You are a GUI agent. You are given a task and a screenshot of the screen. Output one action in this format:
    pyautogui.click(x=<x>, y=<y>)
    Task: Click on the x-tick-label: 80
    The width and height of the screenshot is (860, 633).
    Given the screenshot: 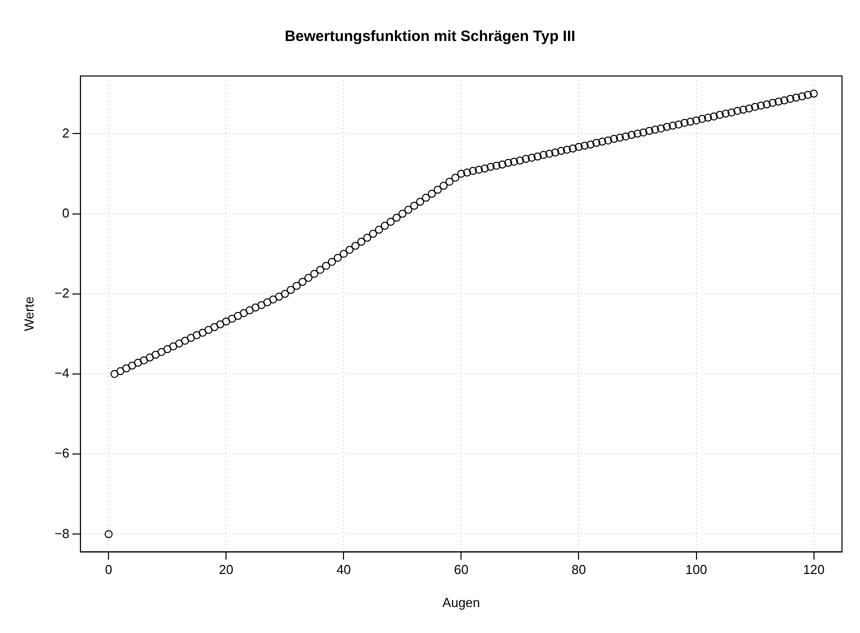 What is the action you would take?
    pyautogui.click(x=579, y=570)
    